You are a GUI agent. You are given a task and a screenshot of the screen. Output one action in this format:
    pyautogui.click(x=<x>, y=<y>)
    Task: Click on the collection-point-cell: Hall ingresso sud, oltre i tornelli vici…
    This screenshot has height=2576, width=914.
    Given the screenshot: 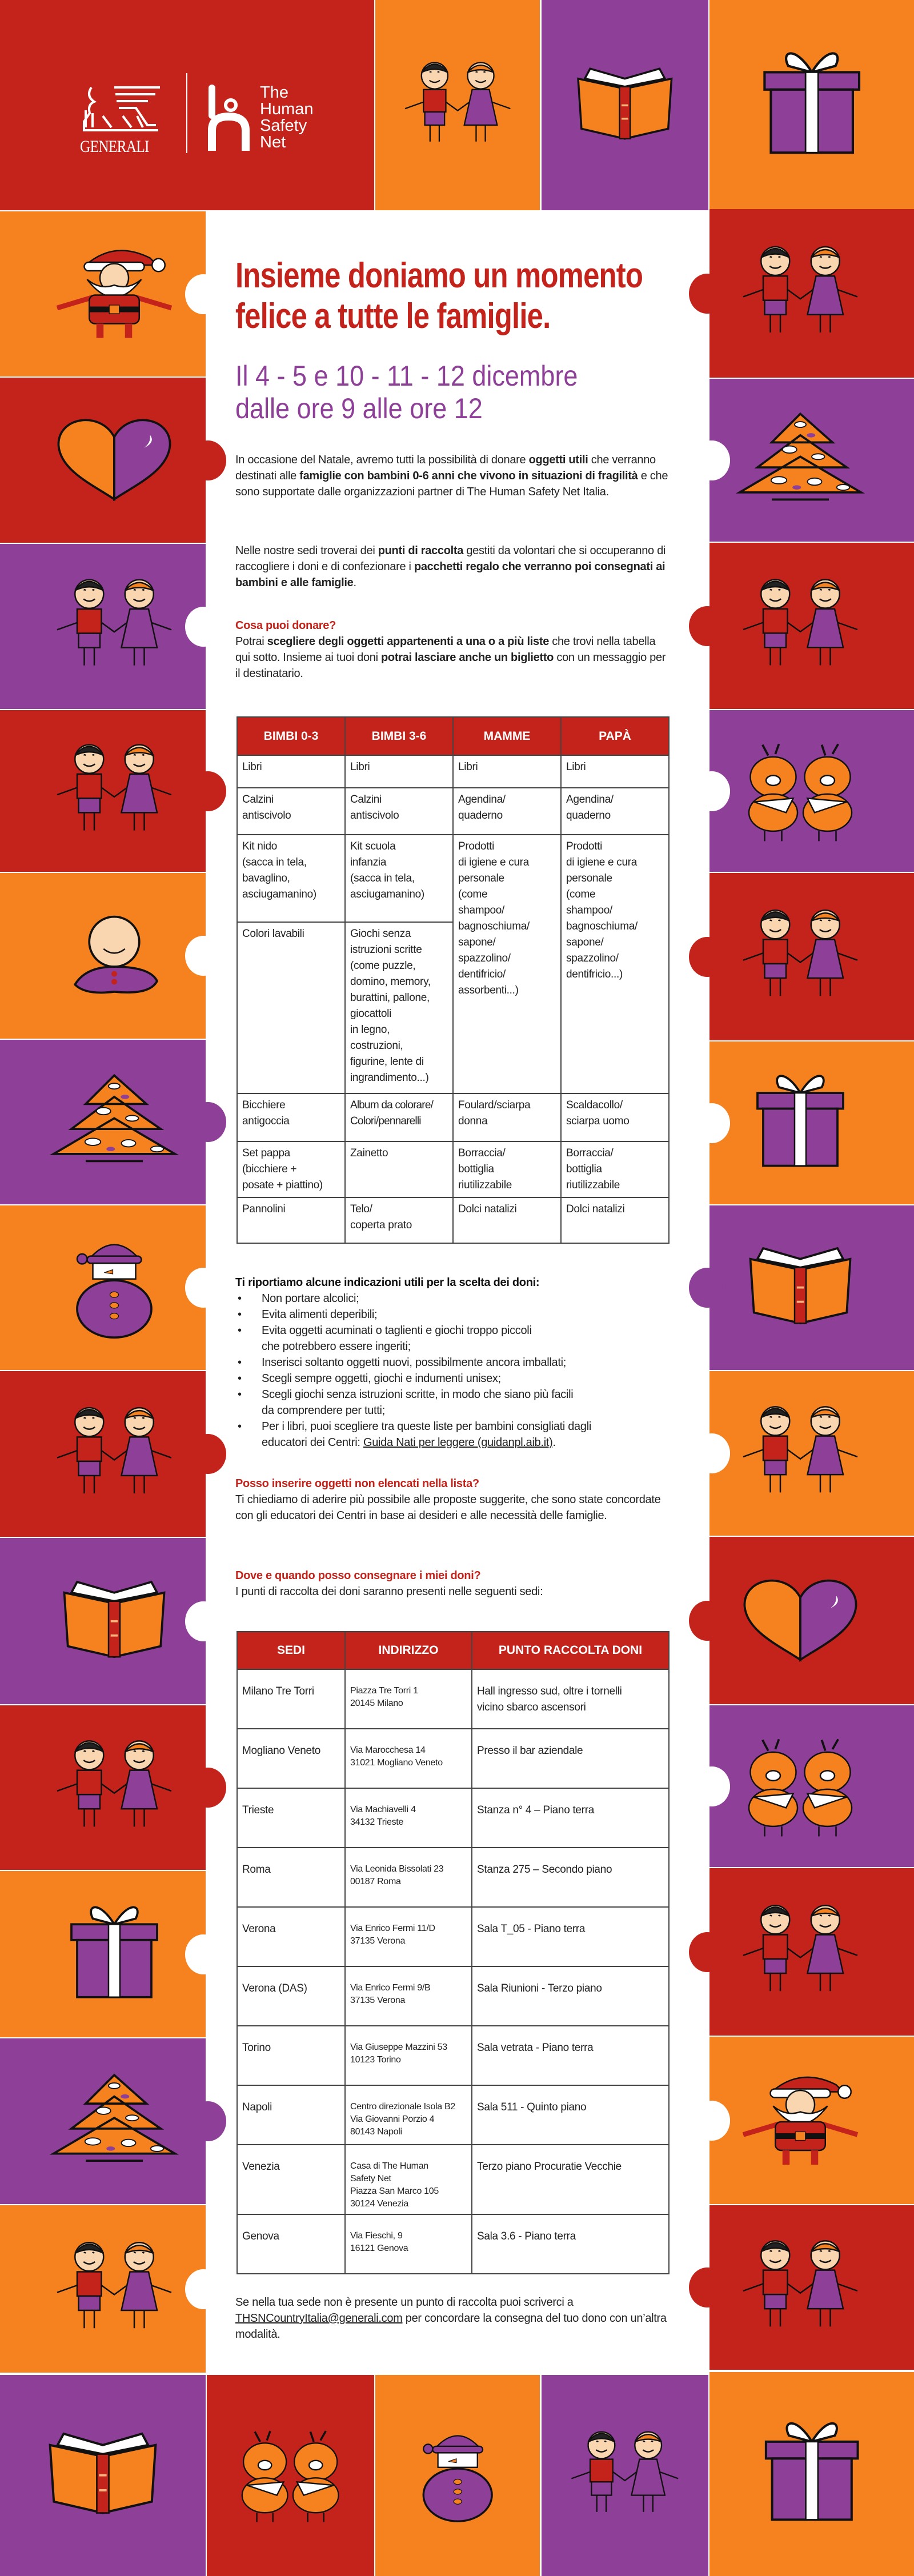 What is the action you would take?
    pyautogui.click(x=570, y=1699)
    